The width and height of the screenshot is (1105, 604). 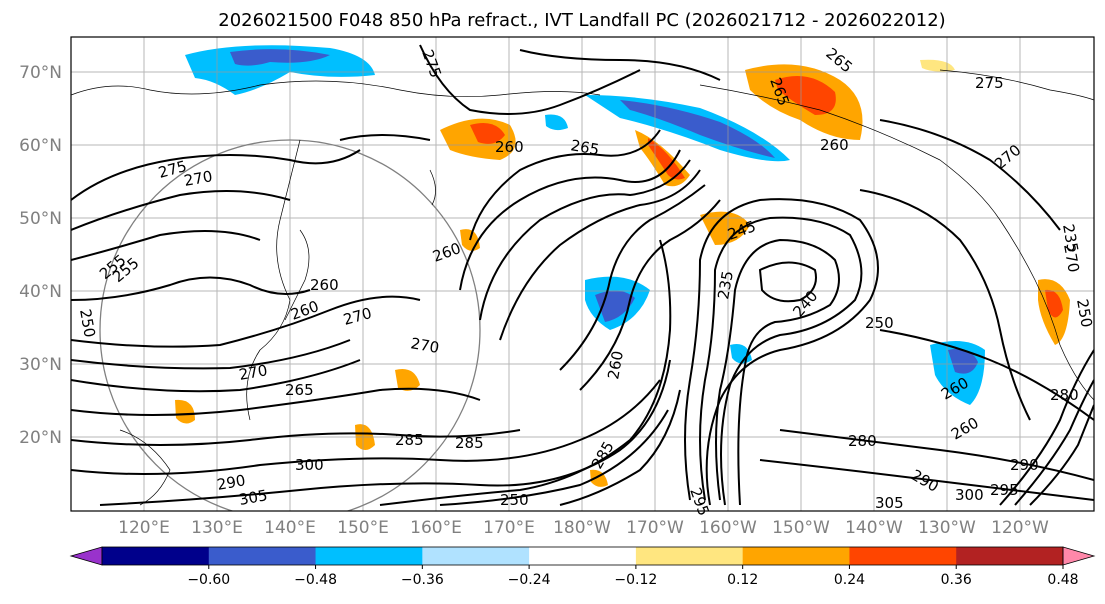 What do you see at coordinates (40, 438) in the screenshot?
I see `lat-label: 20°N` at bounding box center [40, 438].